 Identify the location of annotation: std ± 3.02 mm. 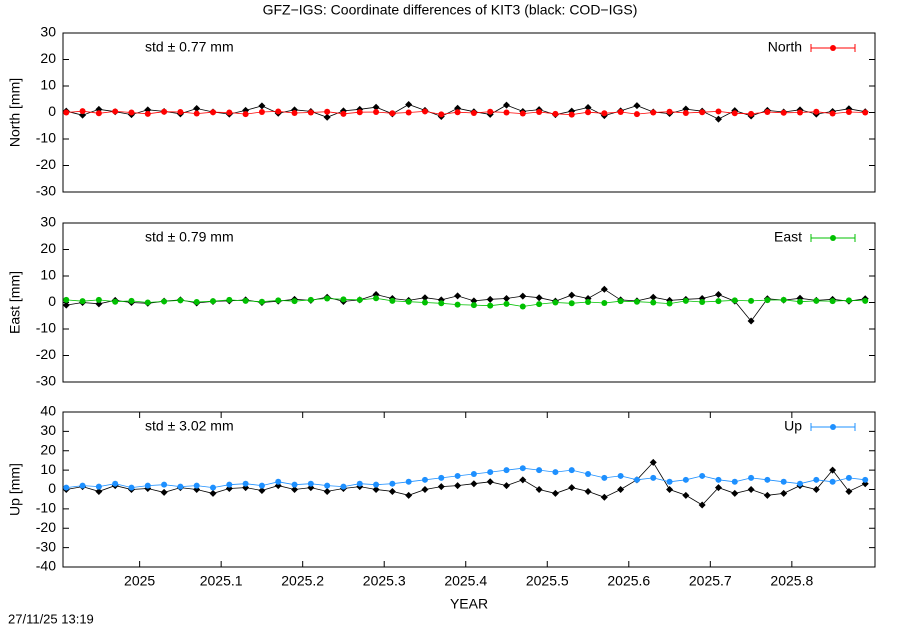
(189, 426).